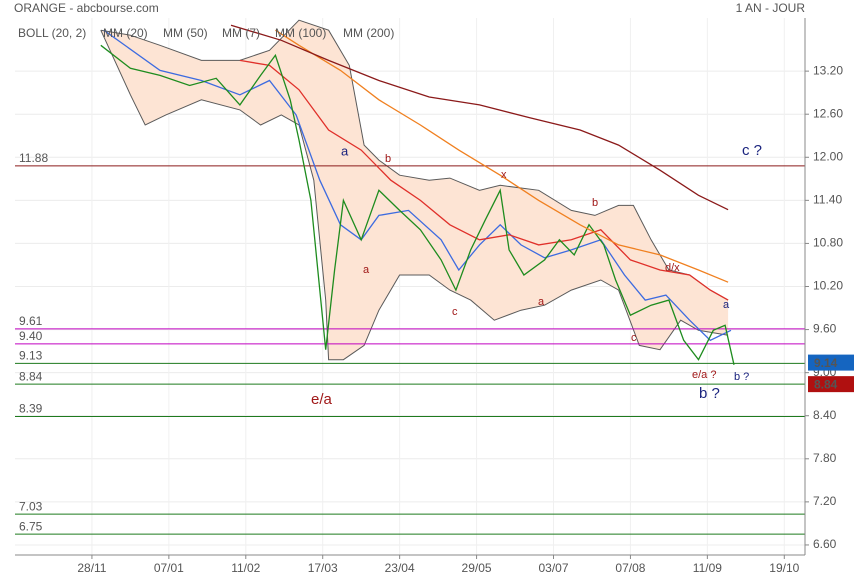 This screenshot has height=580, width=855. Describe the element at coordinates (553, 568) in the screenshot. I see `x-tick-label: 03/07` at that location.